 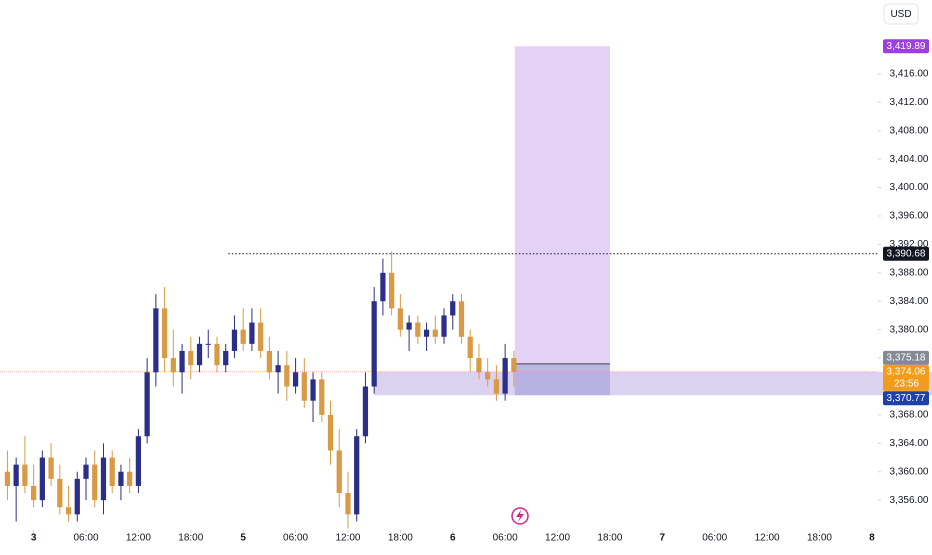 I want to click on y-tick-label: 3,384.00, so click(x=909, y=301).